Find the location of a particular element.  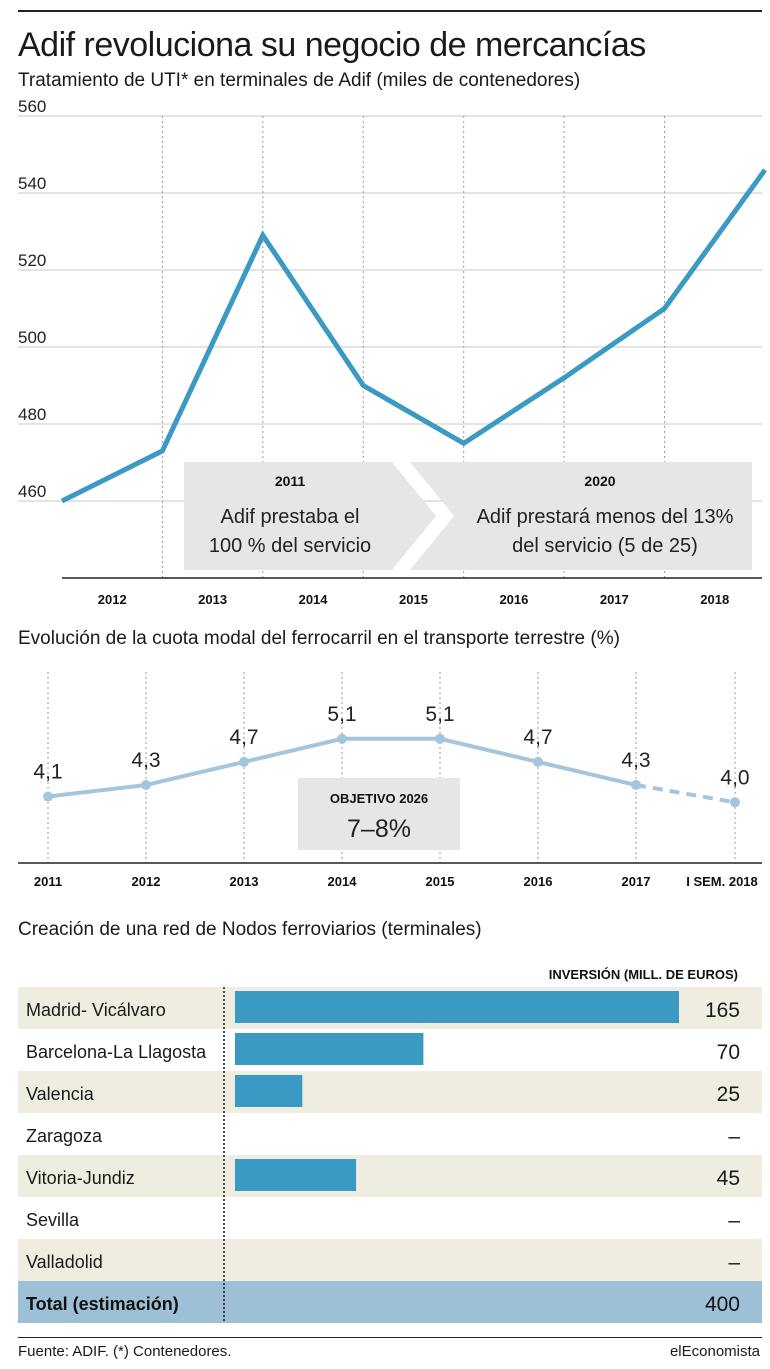

share-value-label: 4,1 is located at coordinates (47, 772).